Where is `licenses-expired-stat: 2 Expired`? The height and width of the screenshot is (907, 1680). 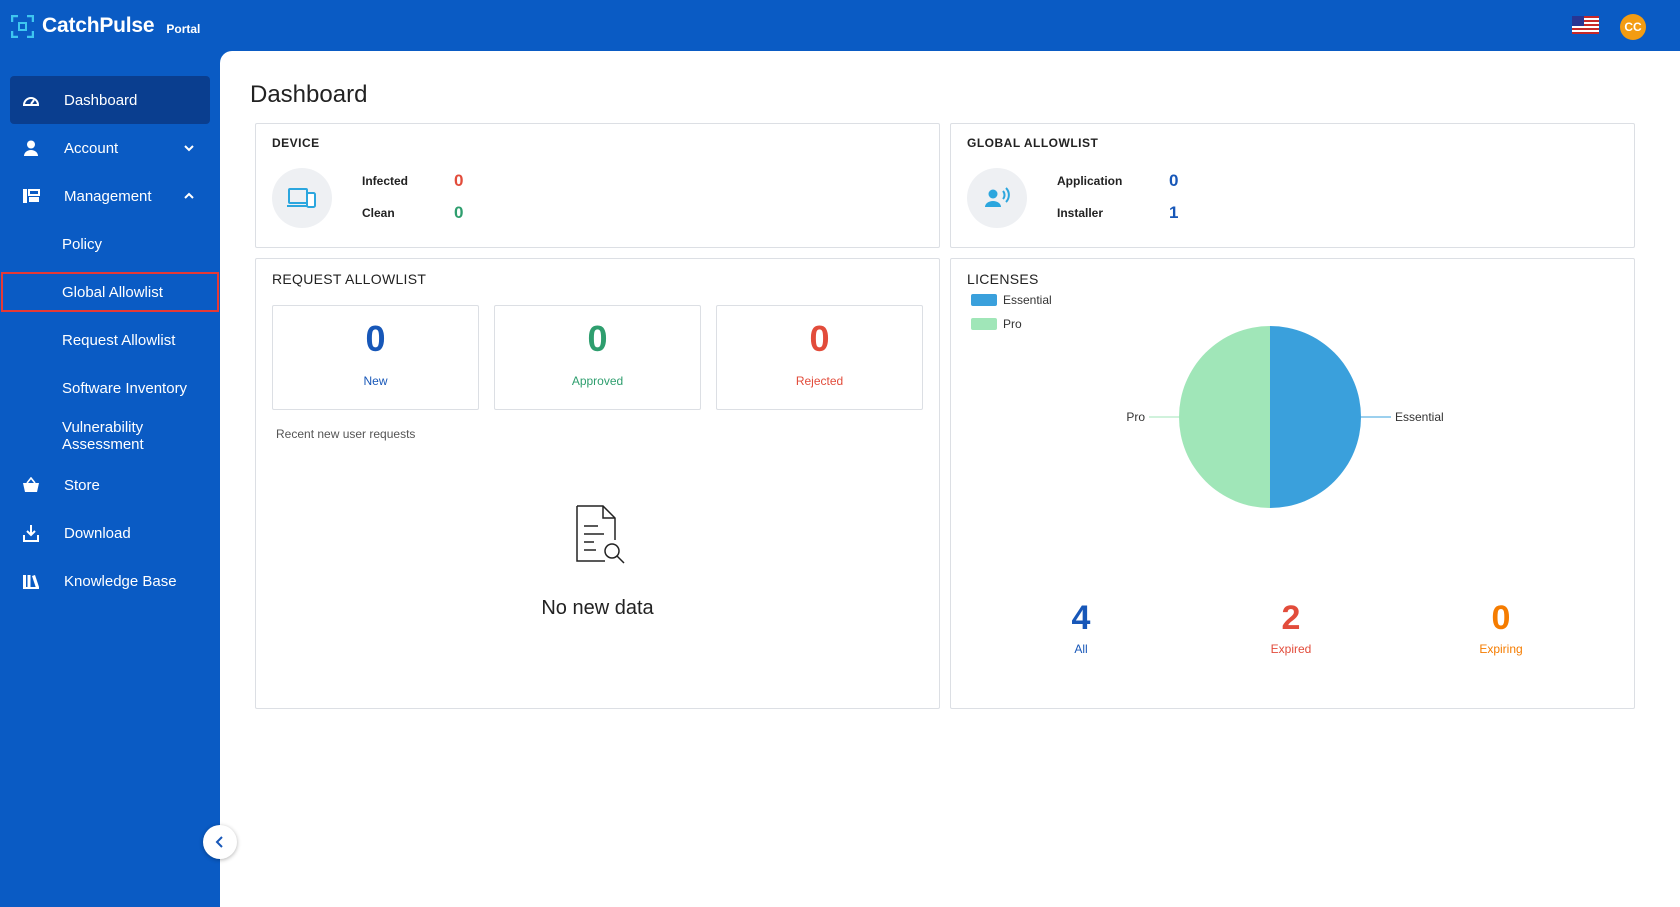 licenses-expired-stat: 2 Expired is located at coordinates (1291, 627).